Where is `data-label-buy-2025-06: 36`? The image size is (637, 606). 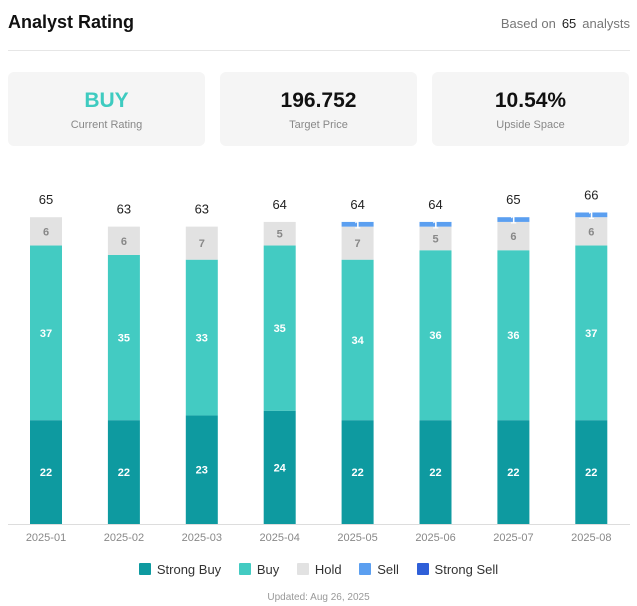 data-label-buy-2025-06: 36 is located at coordinates (435, 336).